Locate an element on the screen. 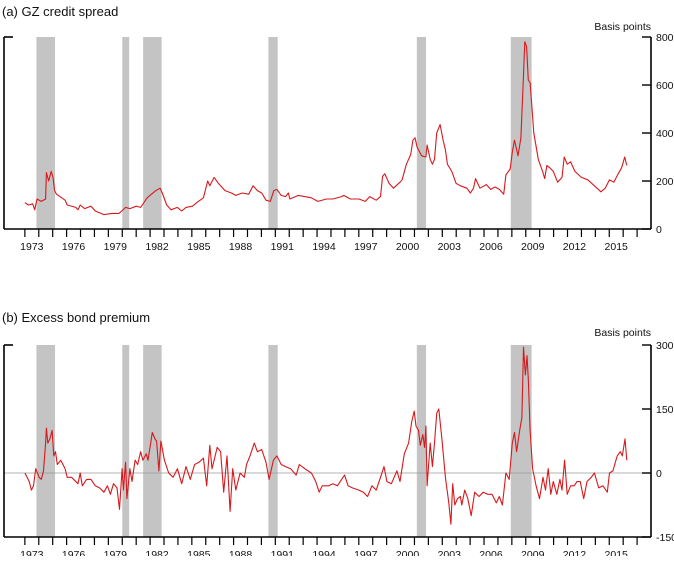 The width and height of the screenshot is (674, 561). y-tick-label: 200 is located at coordinates (665, 182).